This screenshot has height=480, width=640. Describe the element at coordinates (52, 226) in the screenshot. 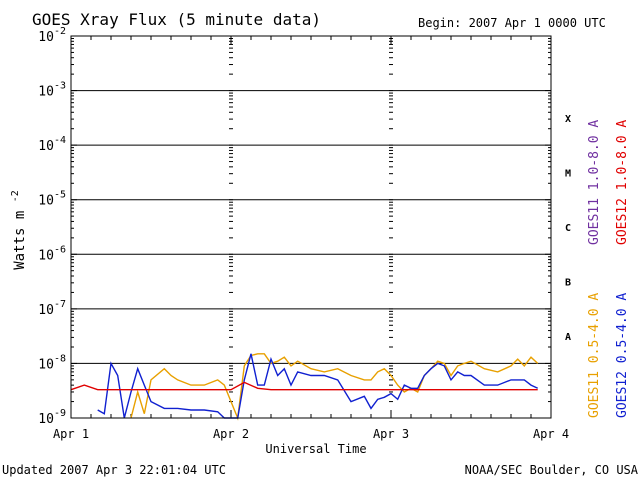

I see `y-tick-labels: 10⁻² 10⁻³ 10⁻⁴ 10⁻⁵ 10⁻⁶ 10⁻⁷ 10⁻⁸ 10⁻⁹` at that location.